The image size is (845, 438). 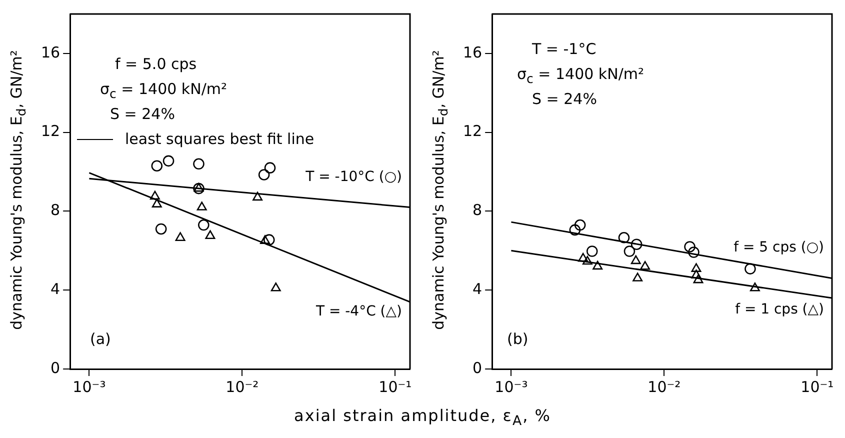 What do you see at coordinates (156, 64) in the screenshot?
I see `annotation: f = 5.0 cps` at bounding box center [156, 64].